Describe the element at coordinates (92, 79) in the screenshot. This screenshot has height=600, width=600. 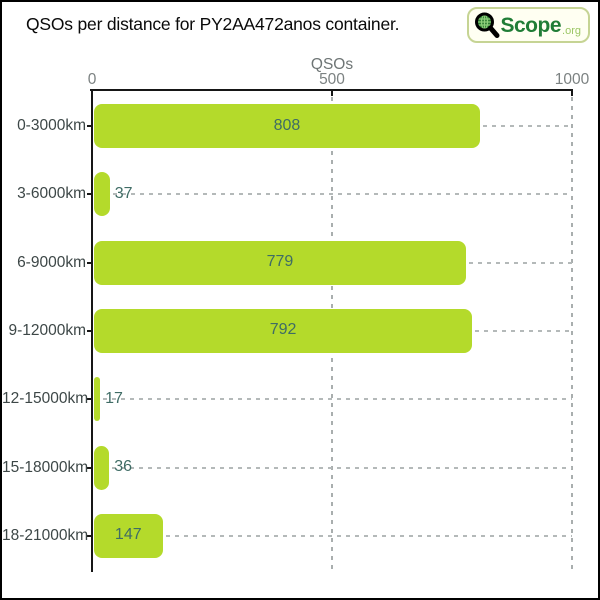
I see `x-tick-label: 0` at that location.